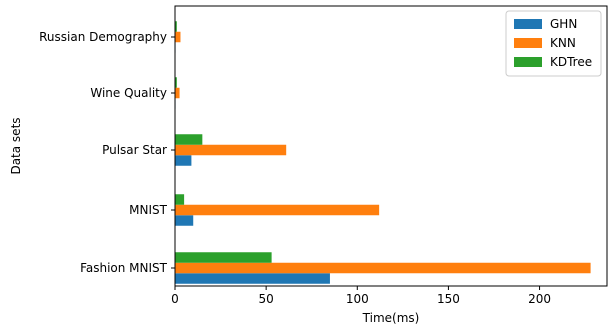 The width and height of the screenshot is (609, 329). Describe the element at coordinates (223, 257) in the screenshot. I see `bar-kdtree-fashion-mnist` at that location.